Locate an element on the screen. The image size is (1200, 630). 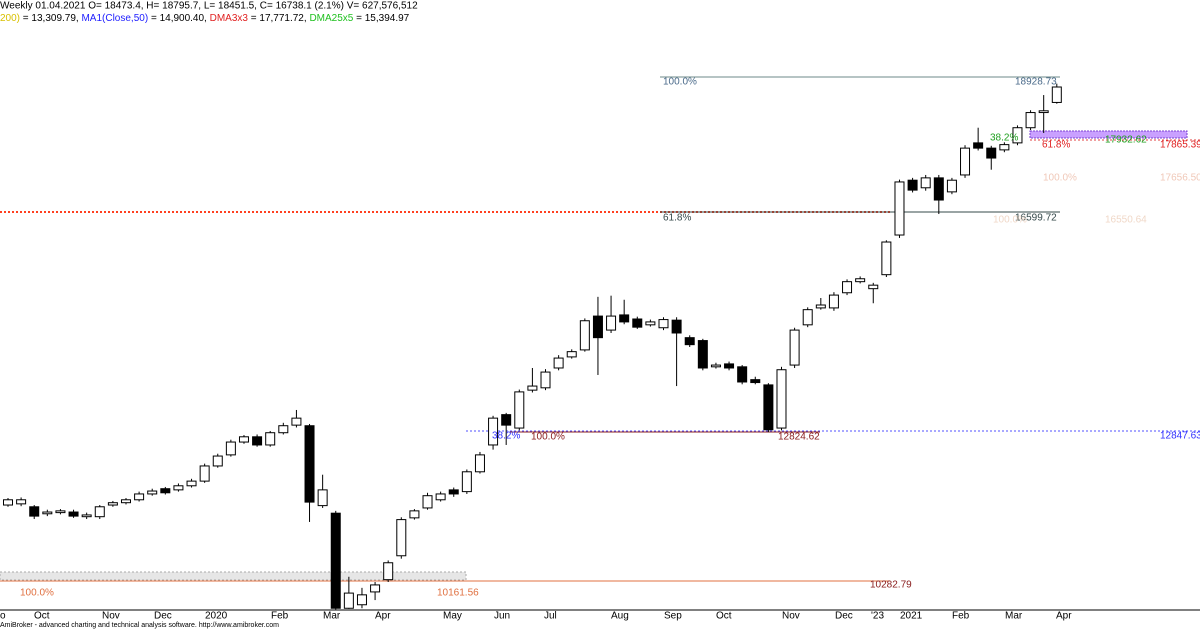
x-tick-label: Jul is located at coordinates (550, 616).